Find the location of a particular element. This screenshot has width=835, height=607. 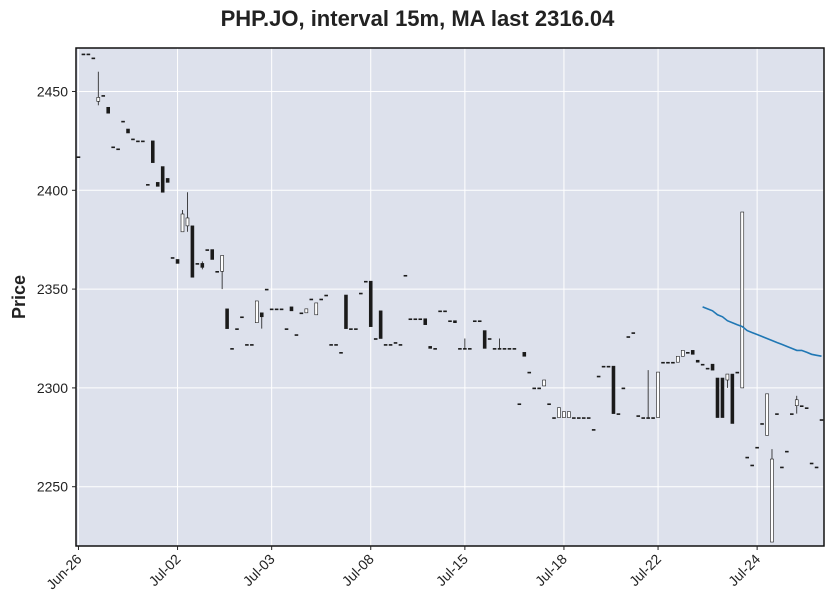

x-tick-label: Jul-15 is located at coordinates (452, 570).